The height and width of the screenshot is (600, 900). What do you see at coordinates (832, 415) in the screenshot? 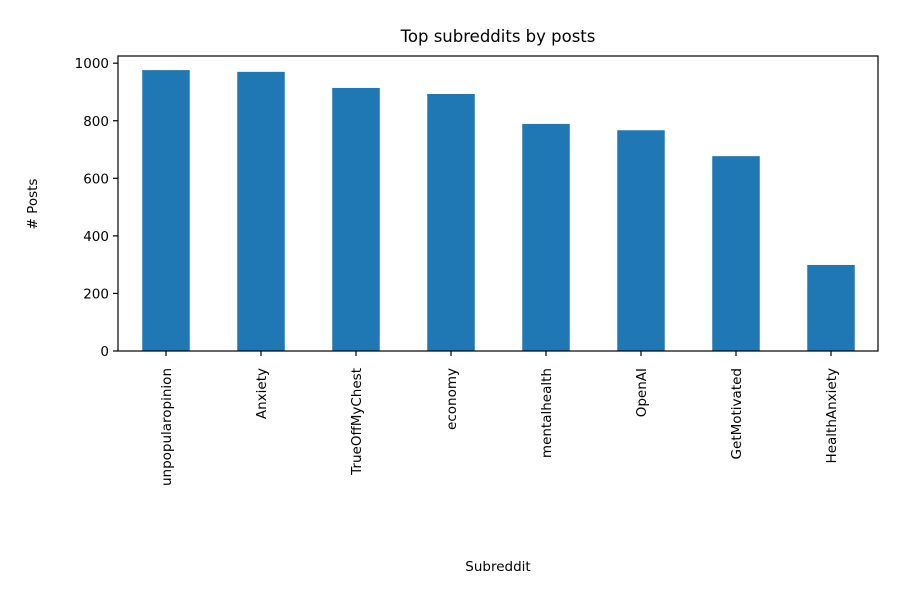
I see `x-tick-label: HealthAnxiety` at bounding box center [832, 415].